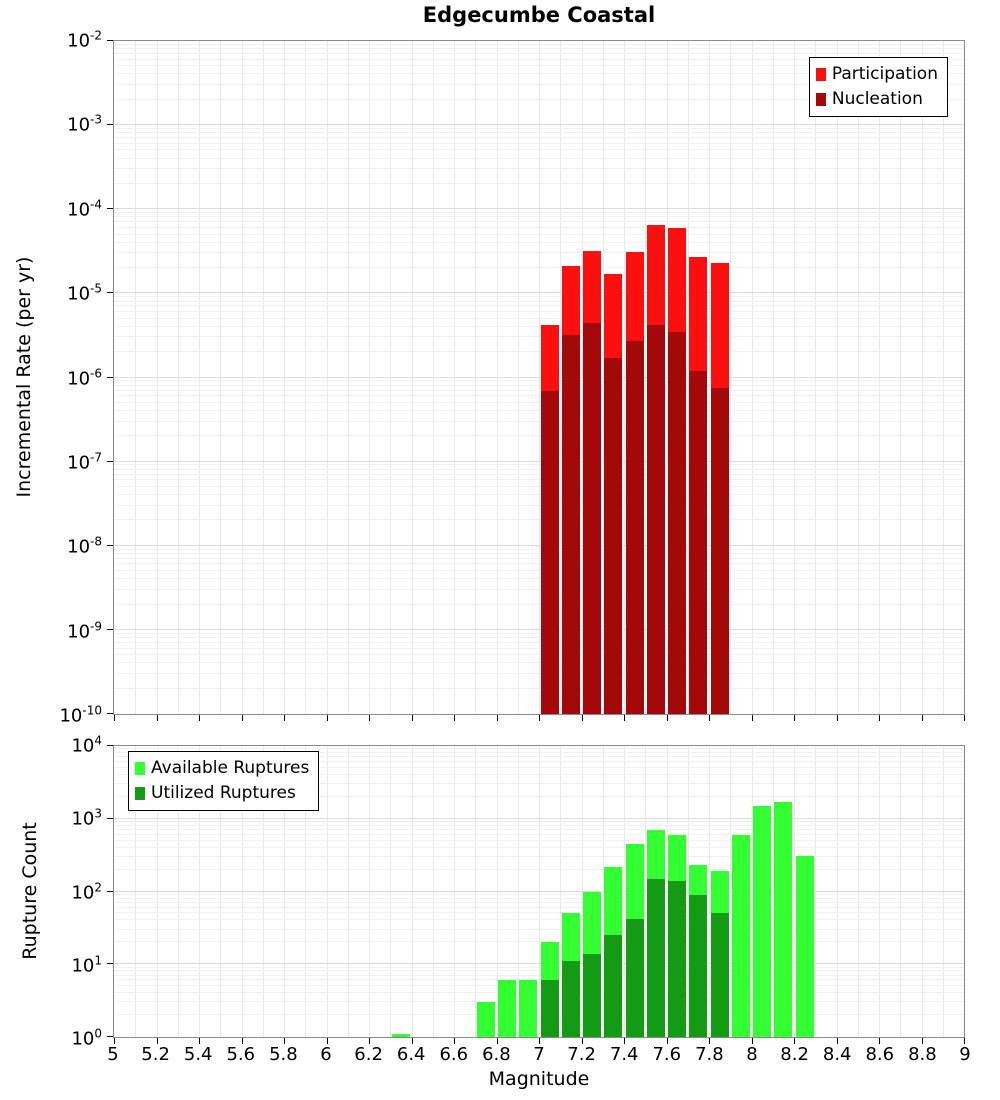 The width and height of the screenshot is (1000, 1100). What do you see at coordinates (230, 768) in the screenshot?
I see `legend-label-available-ruptures: Available Ruptures` at bounding box center [230, 768].